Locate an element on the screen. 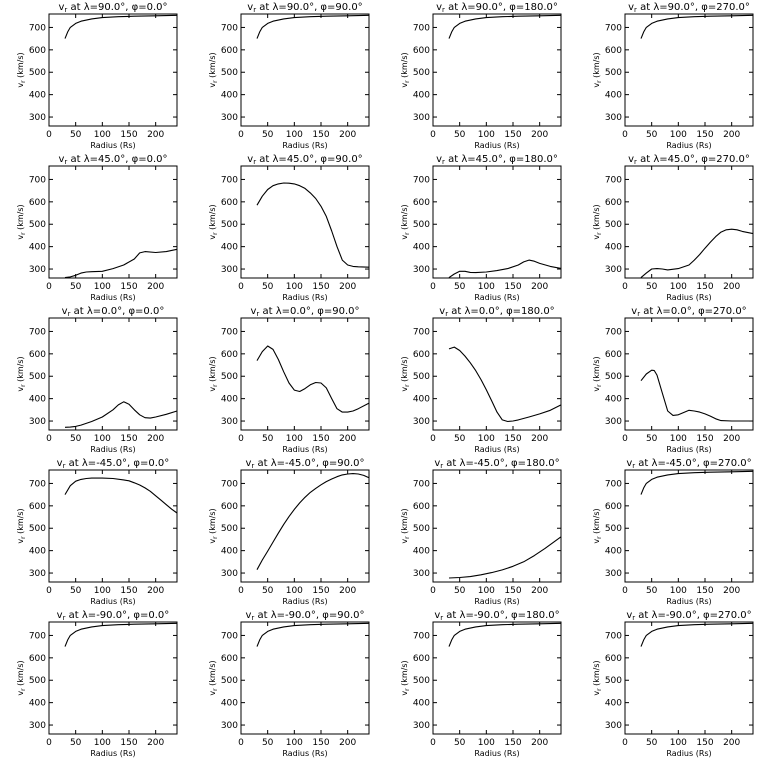 This screenshot has width=768, height=768. plot-title: vr at λ=90.0°, φ=90.0° is located at coordinates (304, 8).